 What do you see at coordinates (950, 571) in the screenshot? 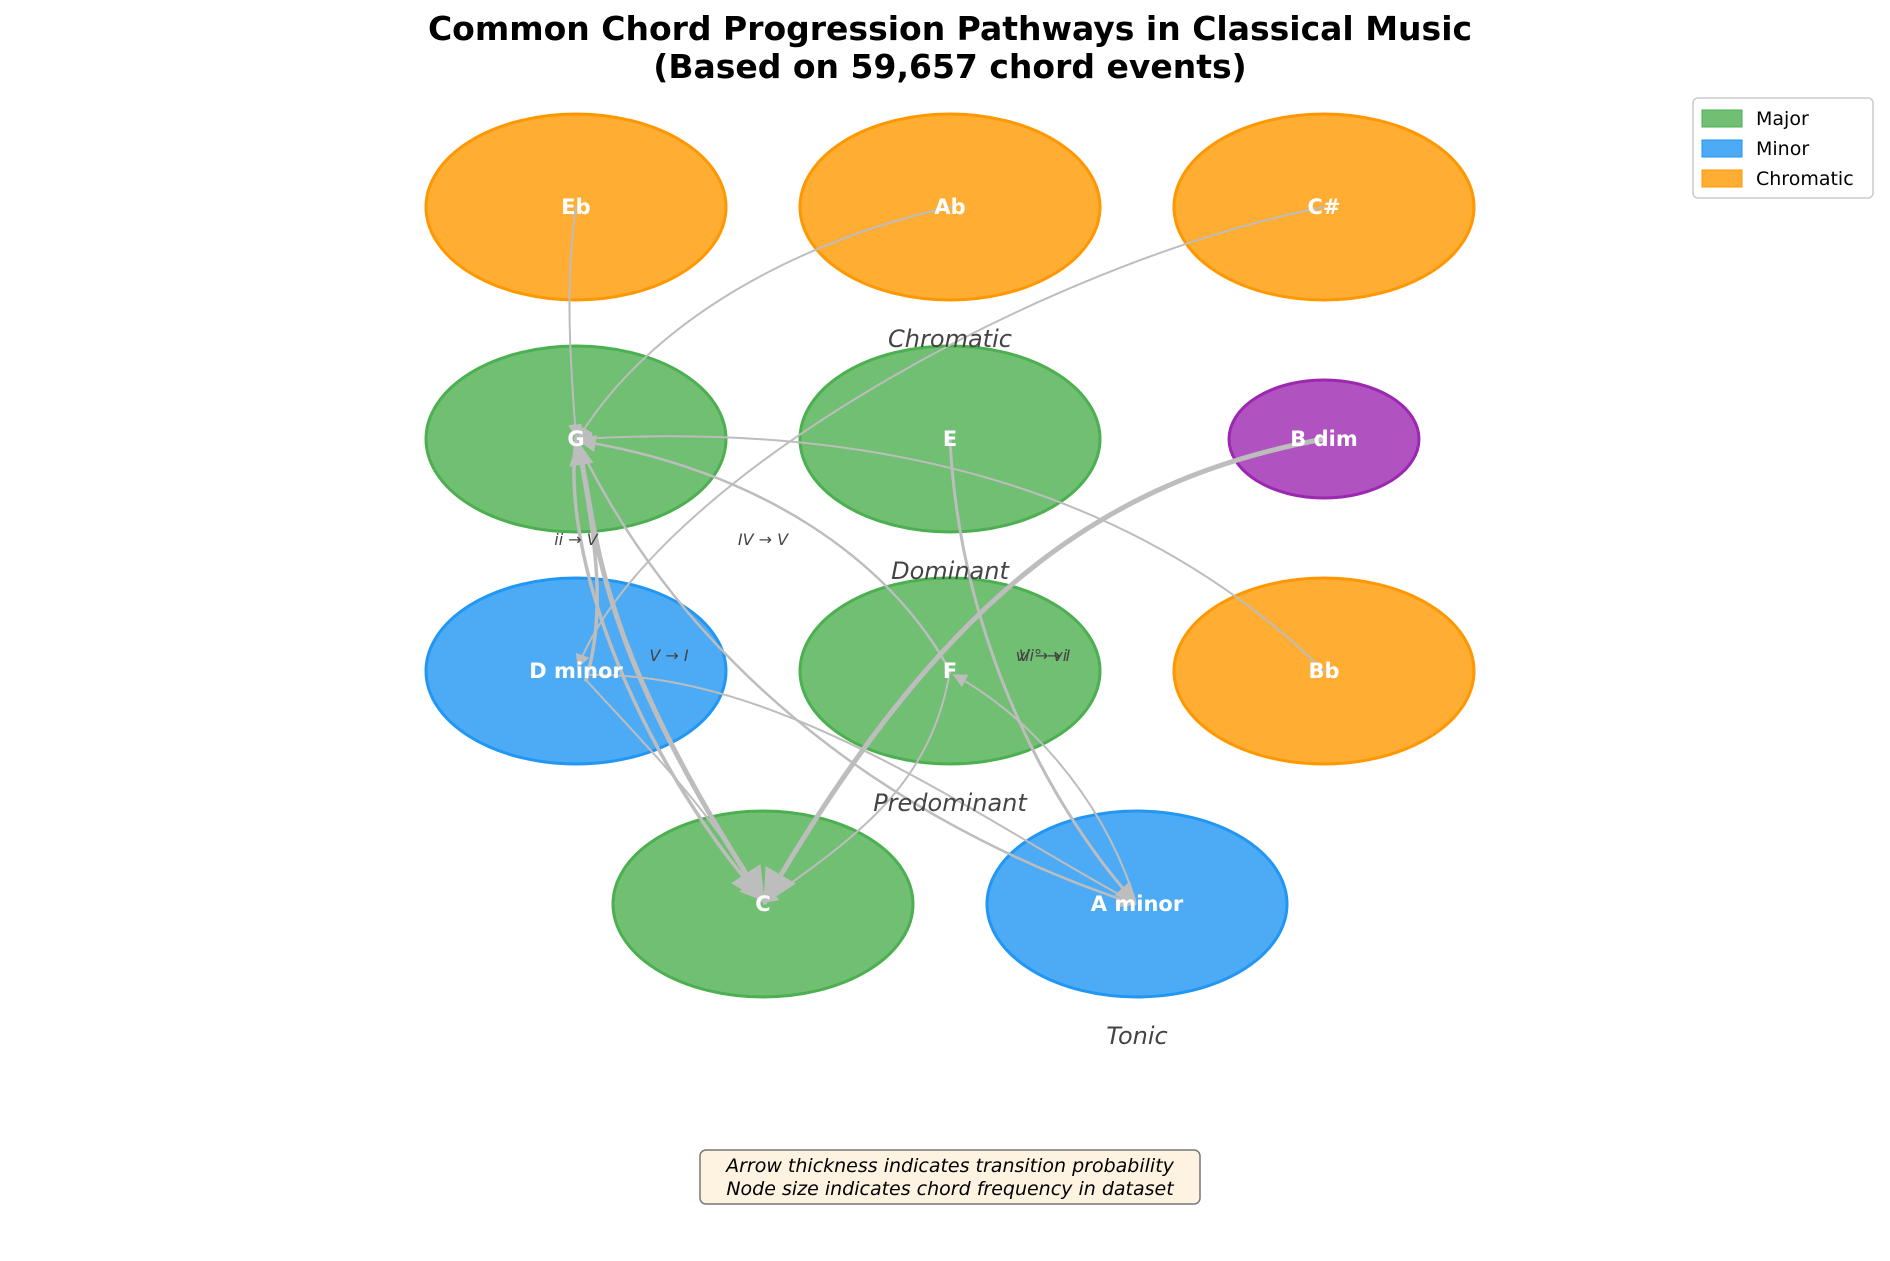
I see `region-label-dominant: Dominant` at bounding box center [950, 571].